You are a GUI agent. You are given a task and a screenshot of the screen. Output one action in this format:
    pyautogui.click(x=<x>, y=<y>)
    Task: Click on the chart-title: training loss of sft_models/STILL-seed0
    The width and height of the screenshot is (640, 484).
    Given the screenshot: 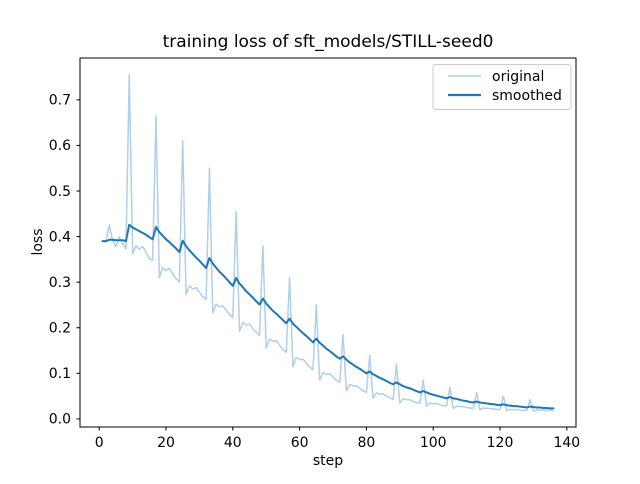 What is the action you would take?
    pyautogui.click(x=328, y=42)
    